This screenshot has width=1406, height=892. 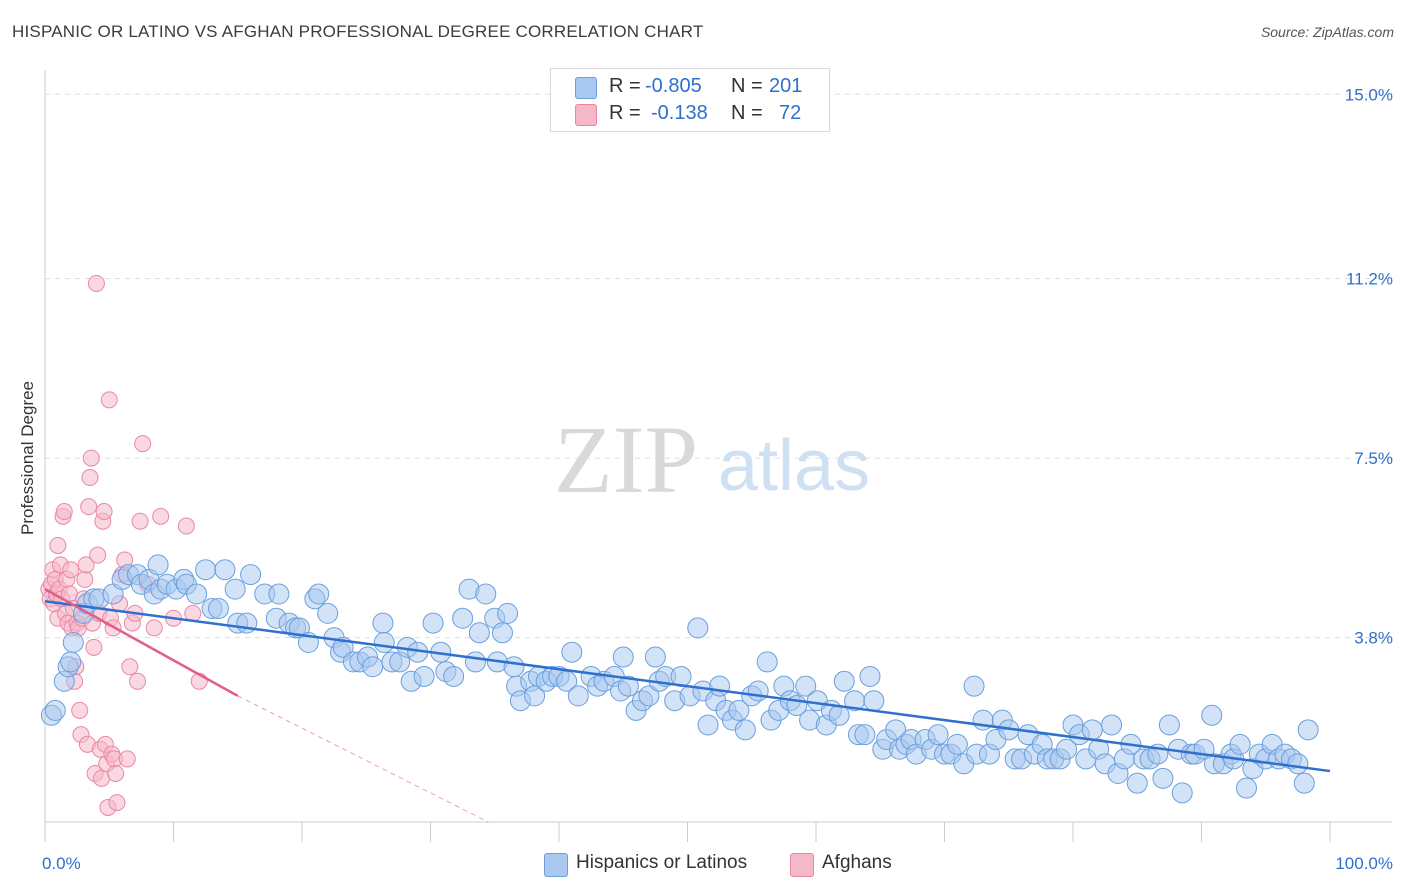 I want to click on legend-label-hispanics: Hispanics or Latinos, so click(x=662, y=862).